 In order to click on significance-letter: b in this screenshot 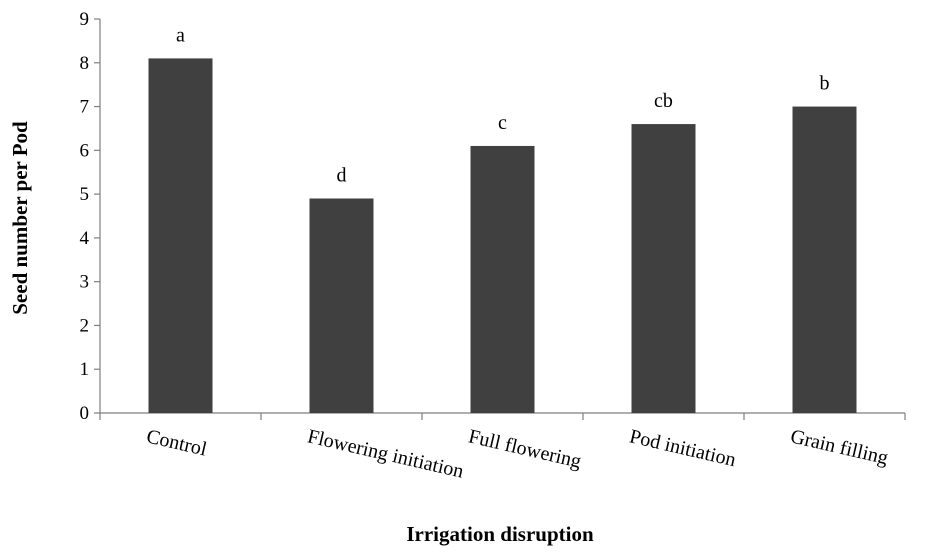, I will do `click(825, 84)`.